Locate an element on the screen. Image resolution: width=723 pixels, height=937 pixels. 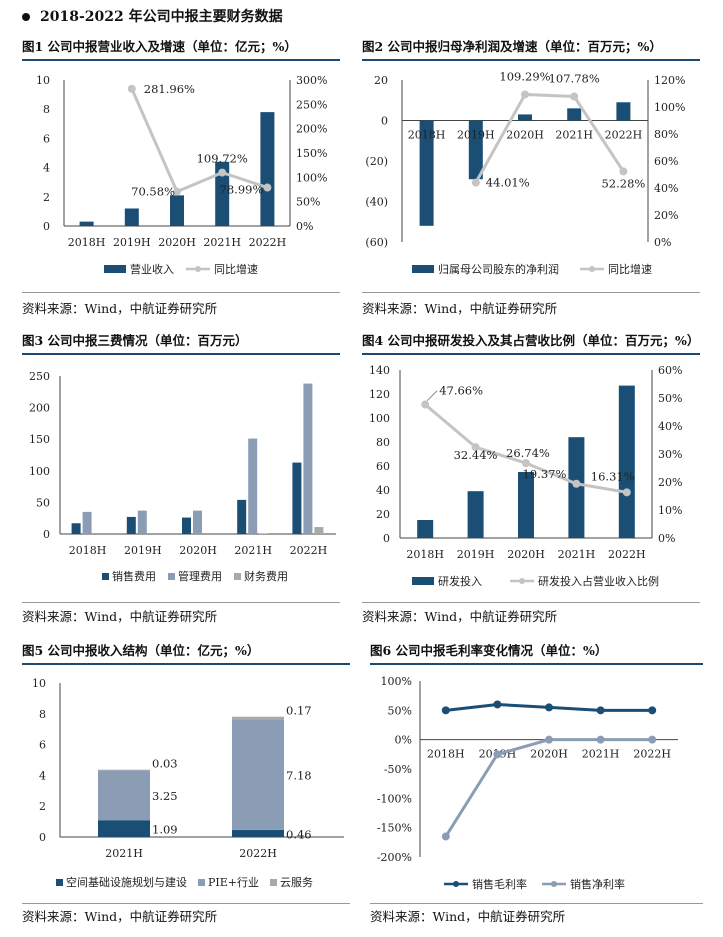
fig4-legend-marker is located at coordinates (522, 581).